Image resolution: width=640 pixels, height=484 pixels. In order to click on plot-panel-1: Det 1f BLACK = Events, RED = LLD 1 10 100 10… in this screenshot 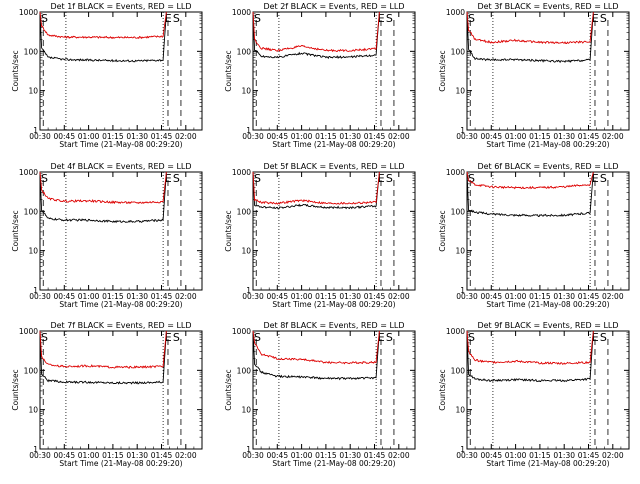, I will do `click(107, 75)`.